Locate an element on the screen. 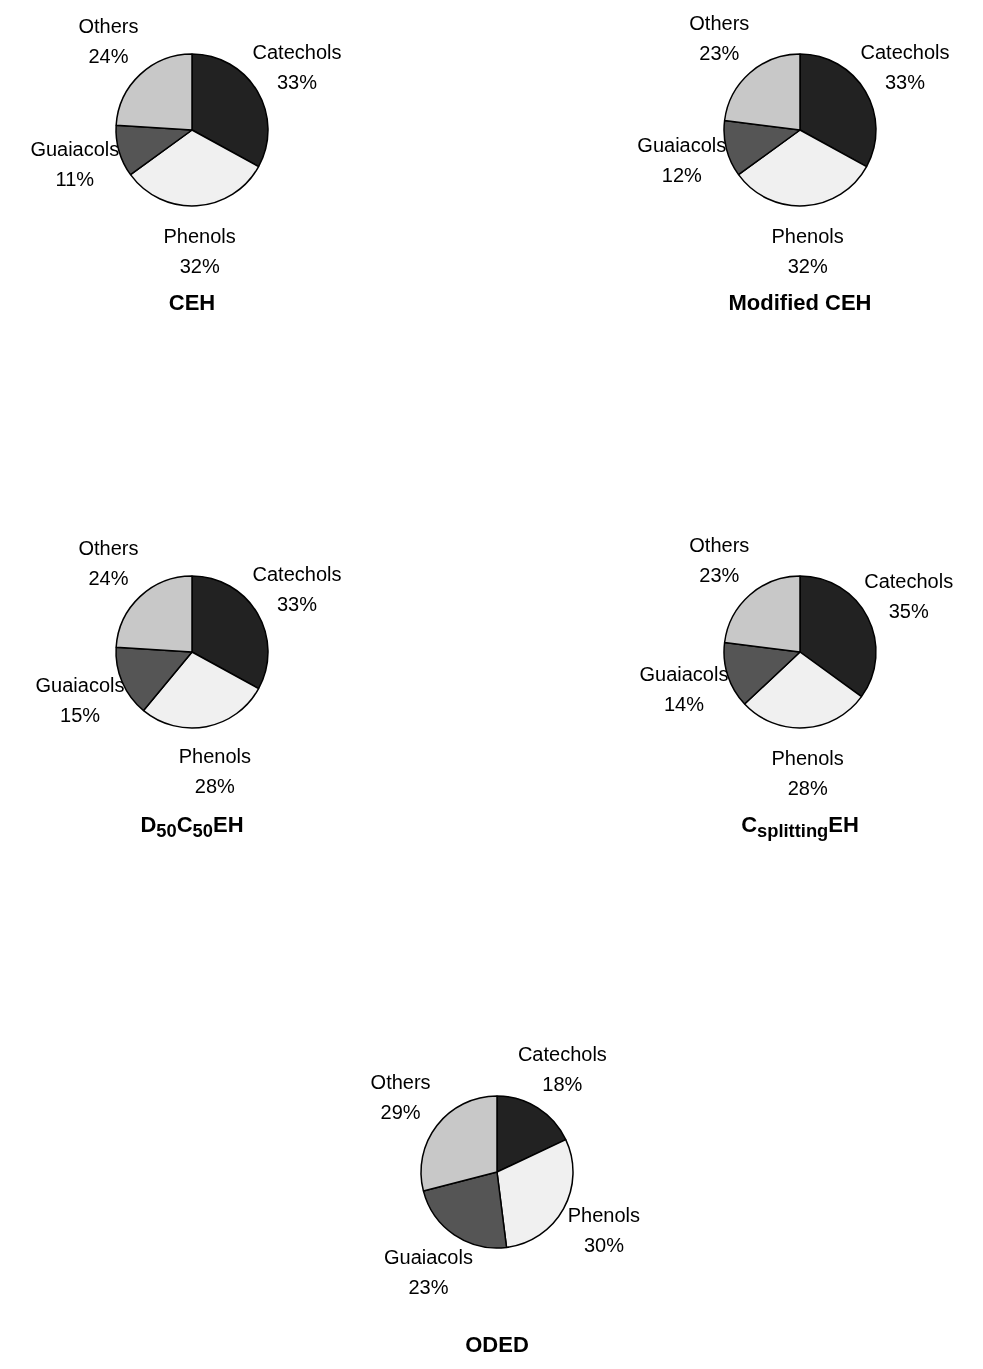  data-label: 29% is located at coordinates (400, 1111).